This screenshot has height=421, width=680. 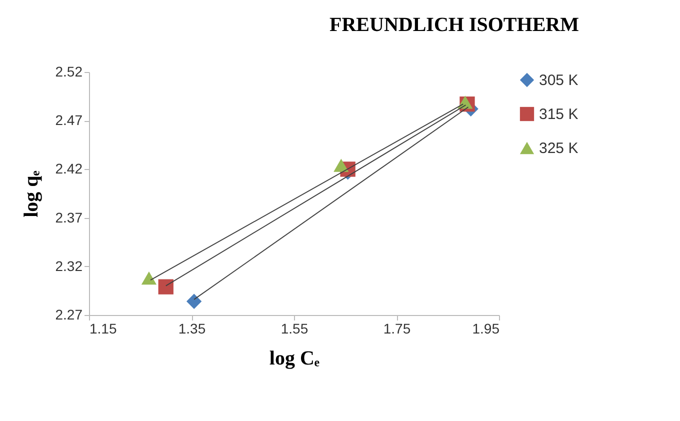 What do you see at coordinates (294, 359) in the screenshot?
I see `x-axis-title: log Cₑ` at bounding box center [294, 359].